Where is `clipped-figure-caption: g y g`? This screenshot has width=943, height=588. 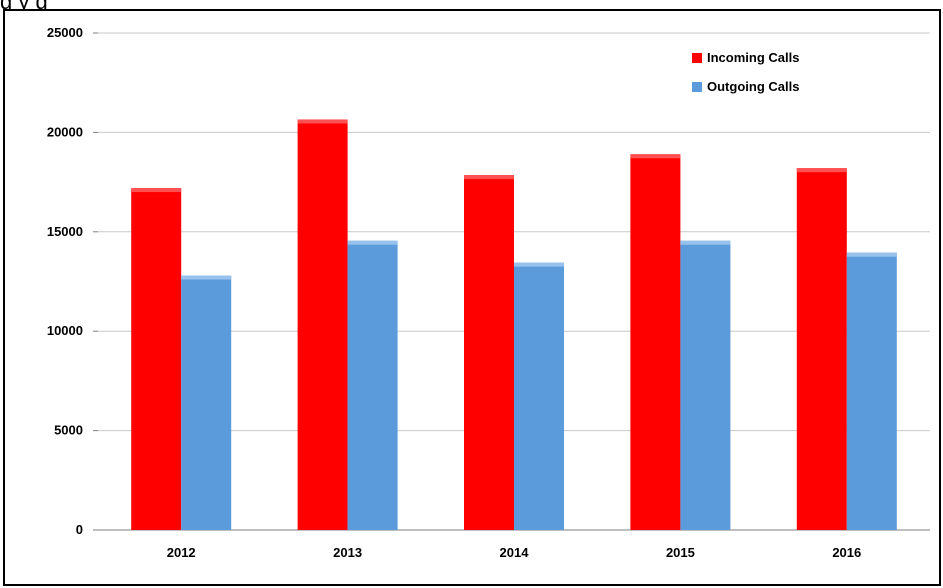
clipped-figure-caption: g y g is located at coordinates (471, 4).